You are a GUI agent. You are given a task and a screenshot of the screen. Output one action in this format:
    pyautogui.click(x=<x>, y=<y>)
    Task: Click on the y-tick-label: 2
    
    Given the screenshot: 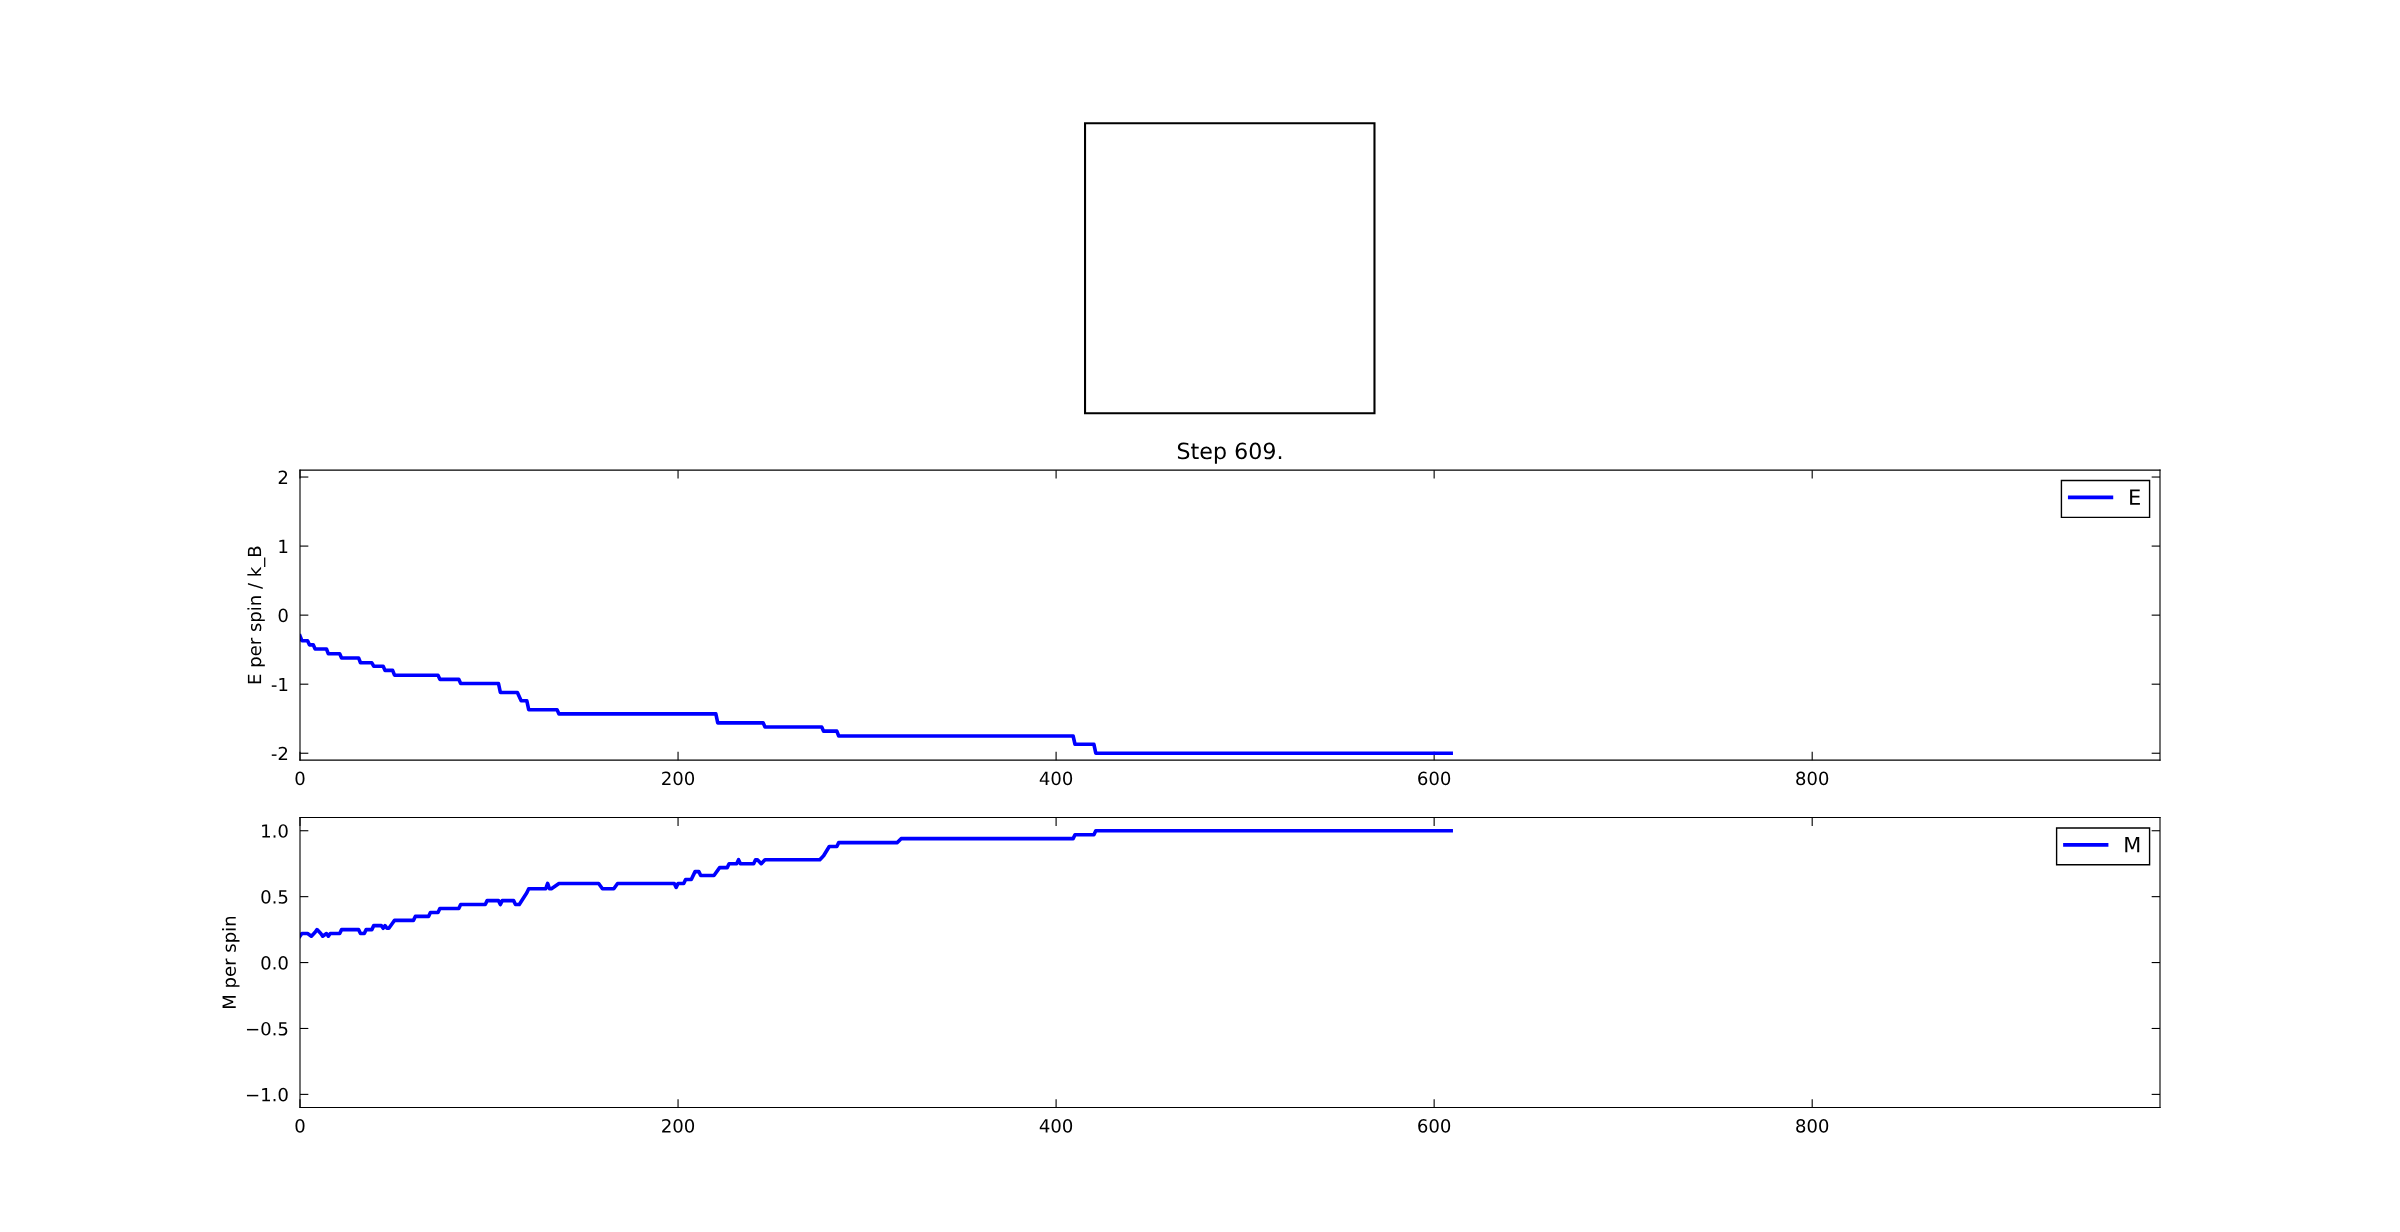 What is the action you would take?
    pyautogui.click(x=283, y=477)
    